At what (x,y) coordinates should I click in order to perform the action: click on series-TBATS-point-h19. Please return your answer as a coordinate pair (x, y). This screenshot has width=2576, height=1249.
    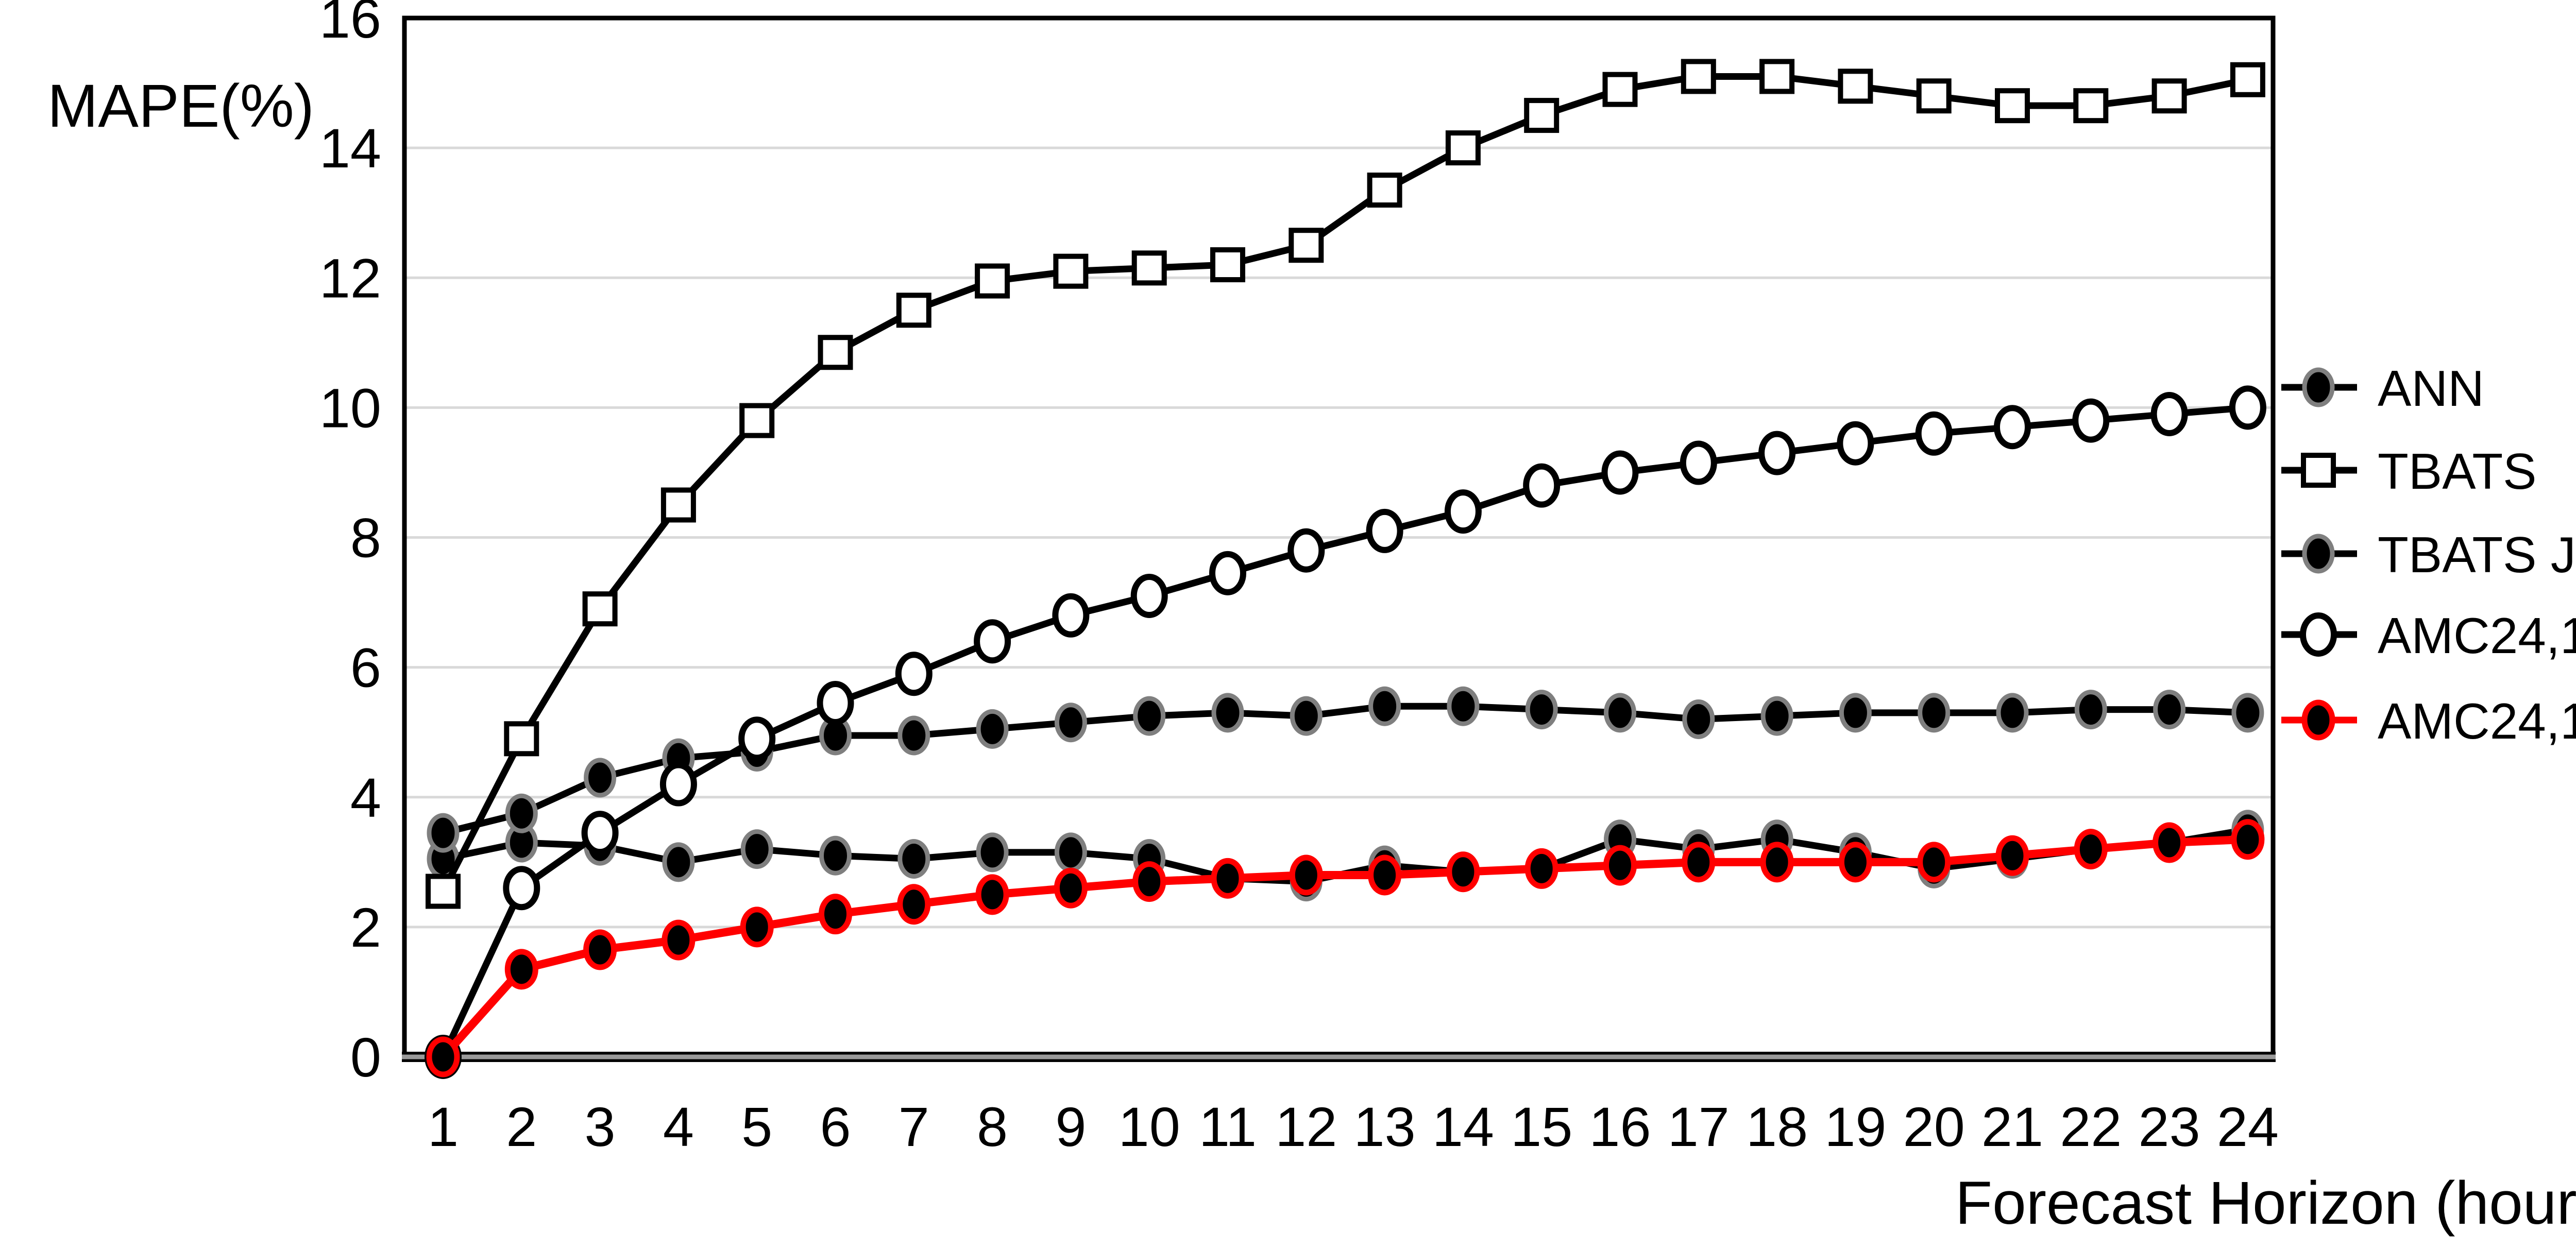
    Looking at the image, I should click on (1855, 86).